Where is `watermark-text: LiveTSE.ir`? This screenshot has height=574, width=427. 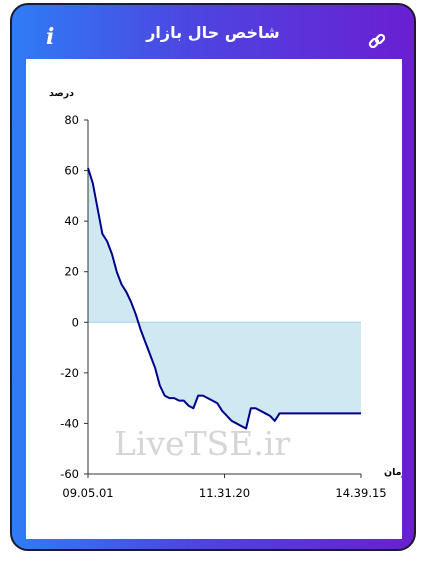
watermark-text: LiveTSE.ir is located at coordinates (202, 443).